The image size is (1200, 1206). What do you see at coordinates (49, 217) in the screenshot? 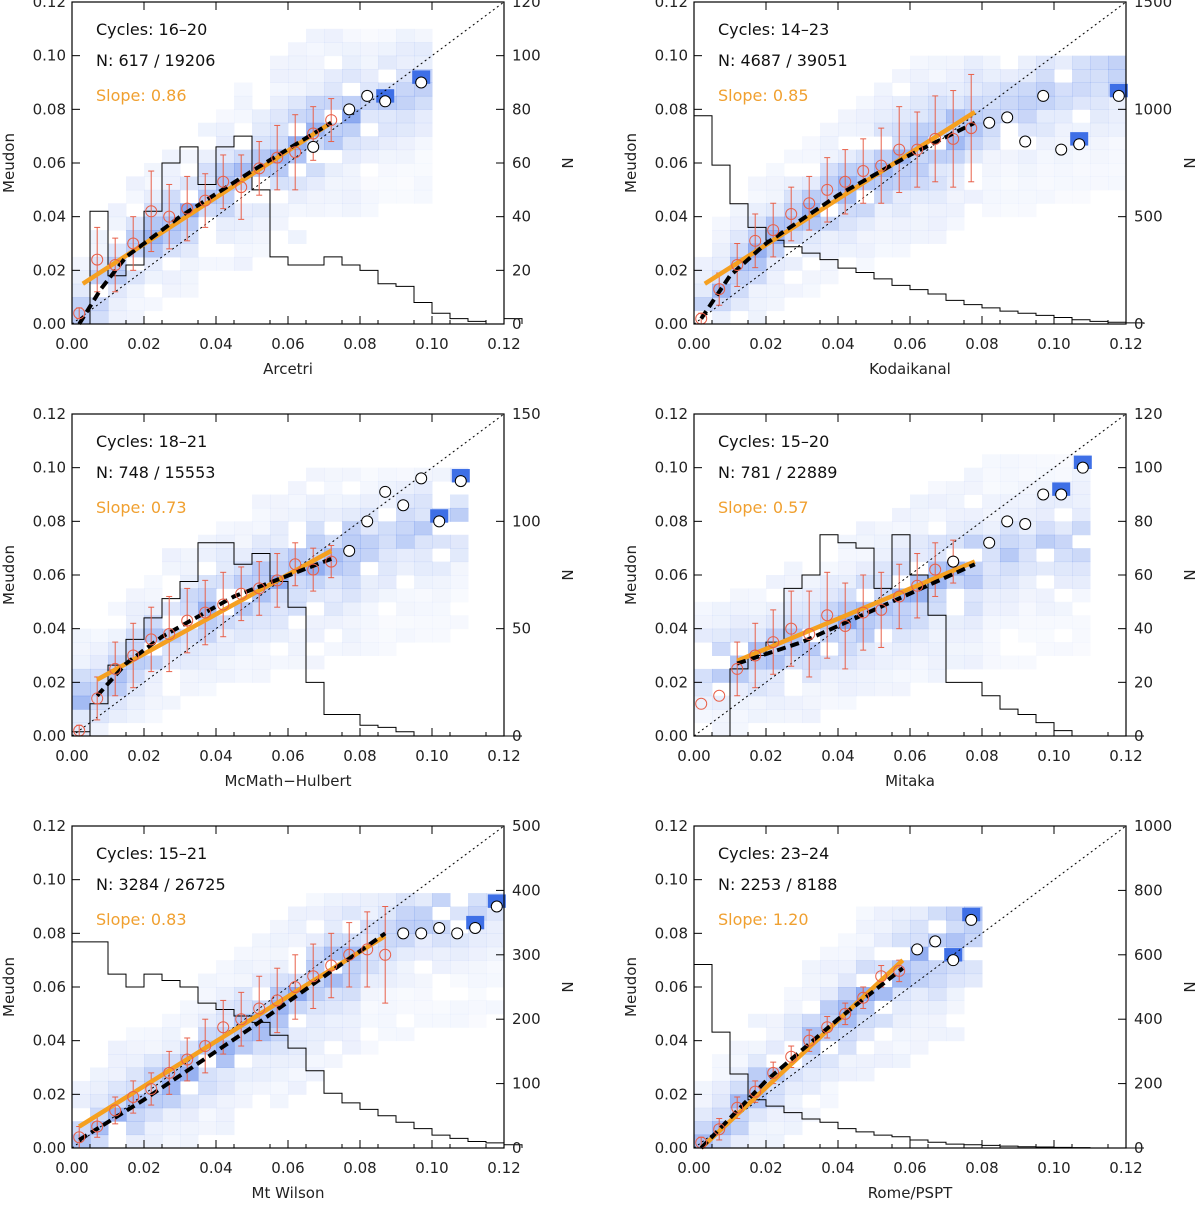
I see `y-tick-label: 0.04` at bounding box center [49, 217].